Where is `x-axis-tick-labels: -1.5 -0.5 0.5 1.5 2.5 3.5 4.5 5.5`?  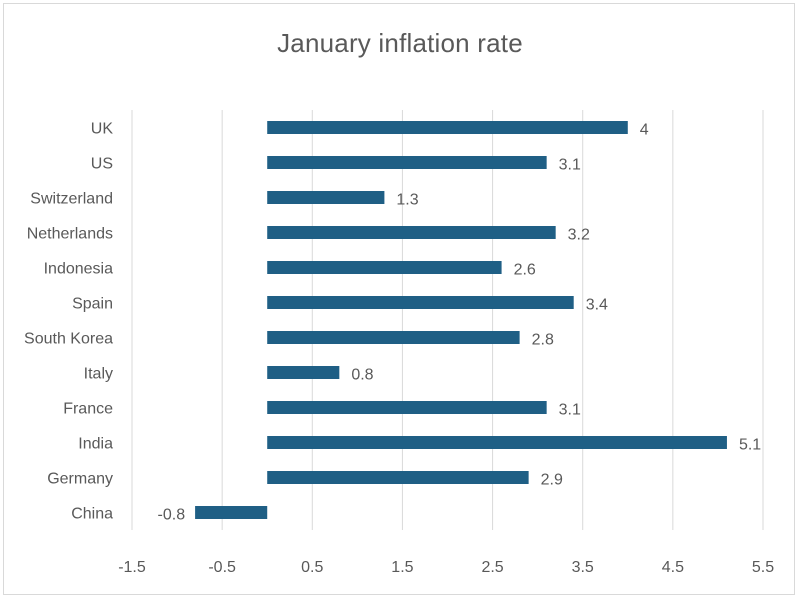 x-axis-tick-labels: -1.5 -0.5 0.5 1.5 2.5 3.5 4.5 5.5 is located at coordinates (446, 567).